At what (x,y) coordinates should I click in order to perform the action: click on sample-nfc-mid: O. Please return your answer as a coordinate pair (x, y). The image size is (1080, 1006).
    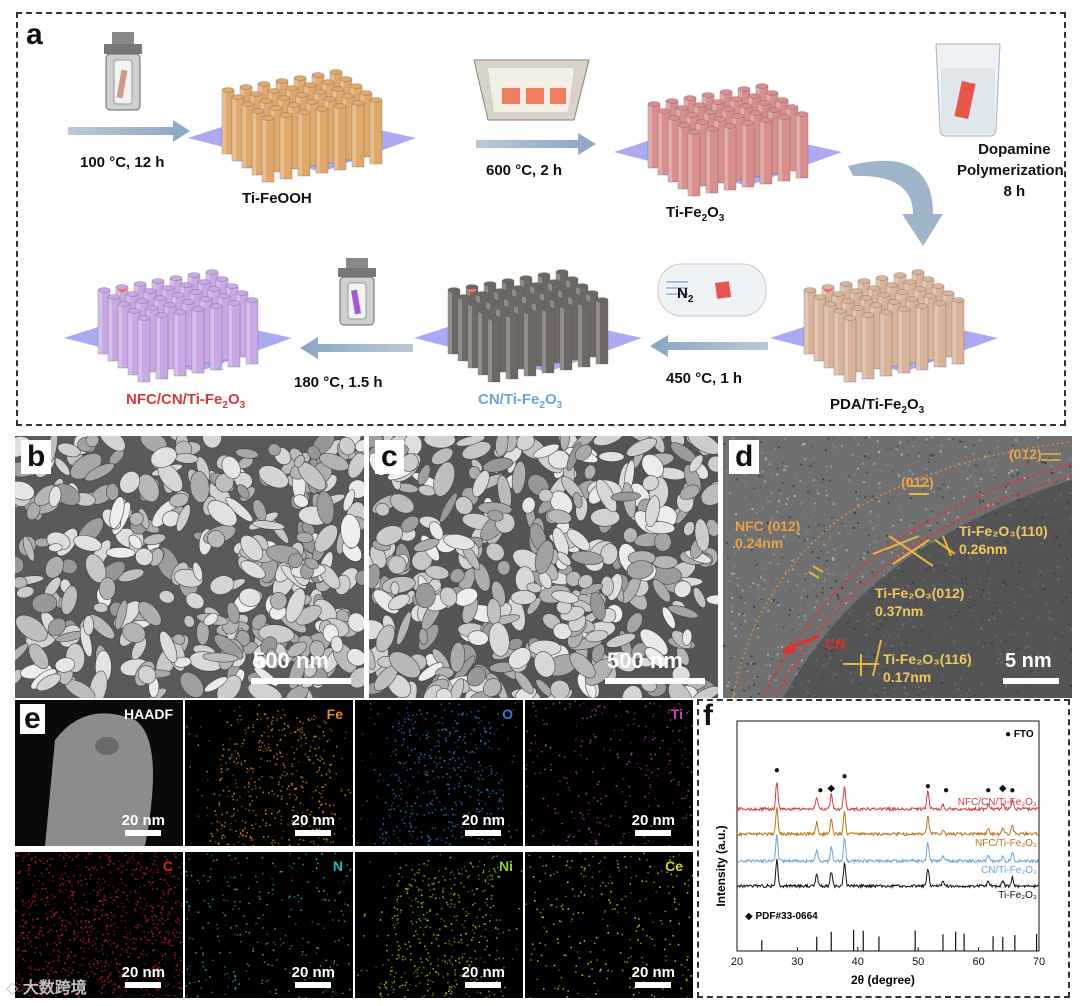
    Looking at the image, I should click on (233, 399).